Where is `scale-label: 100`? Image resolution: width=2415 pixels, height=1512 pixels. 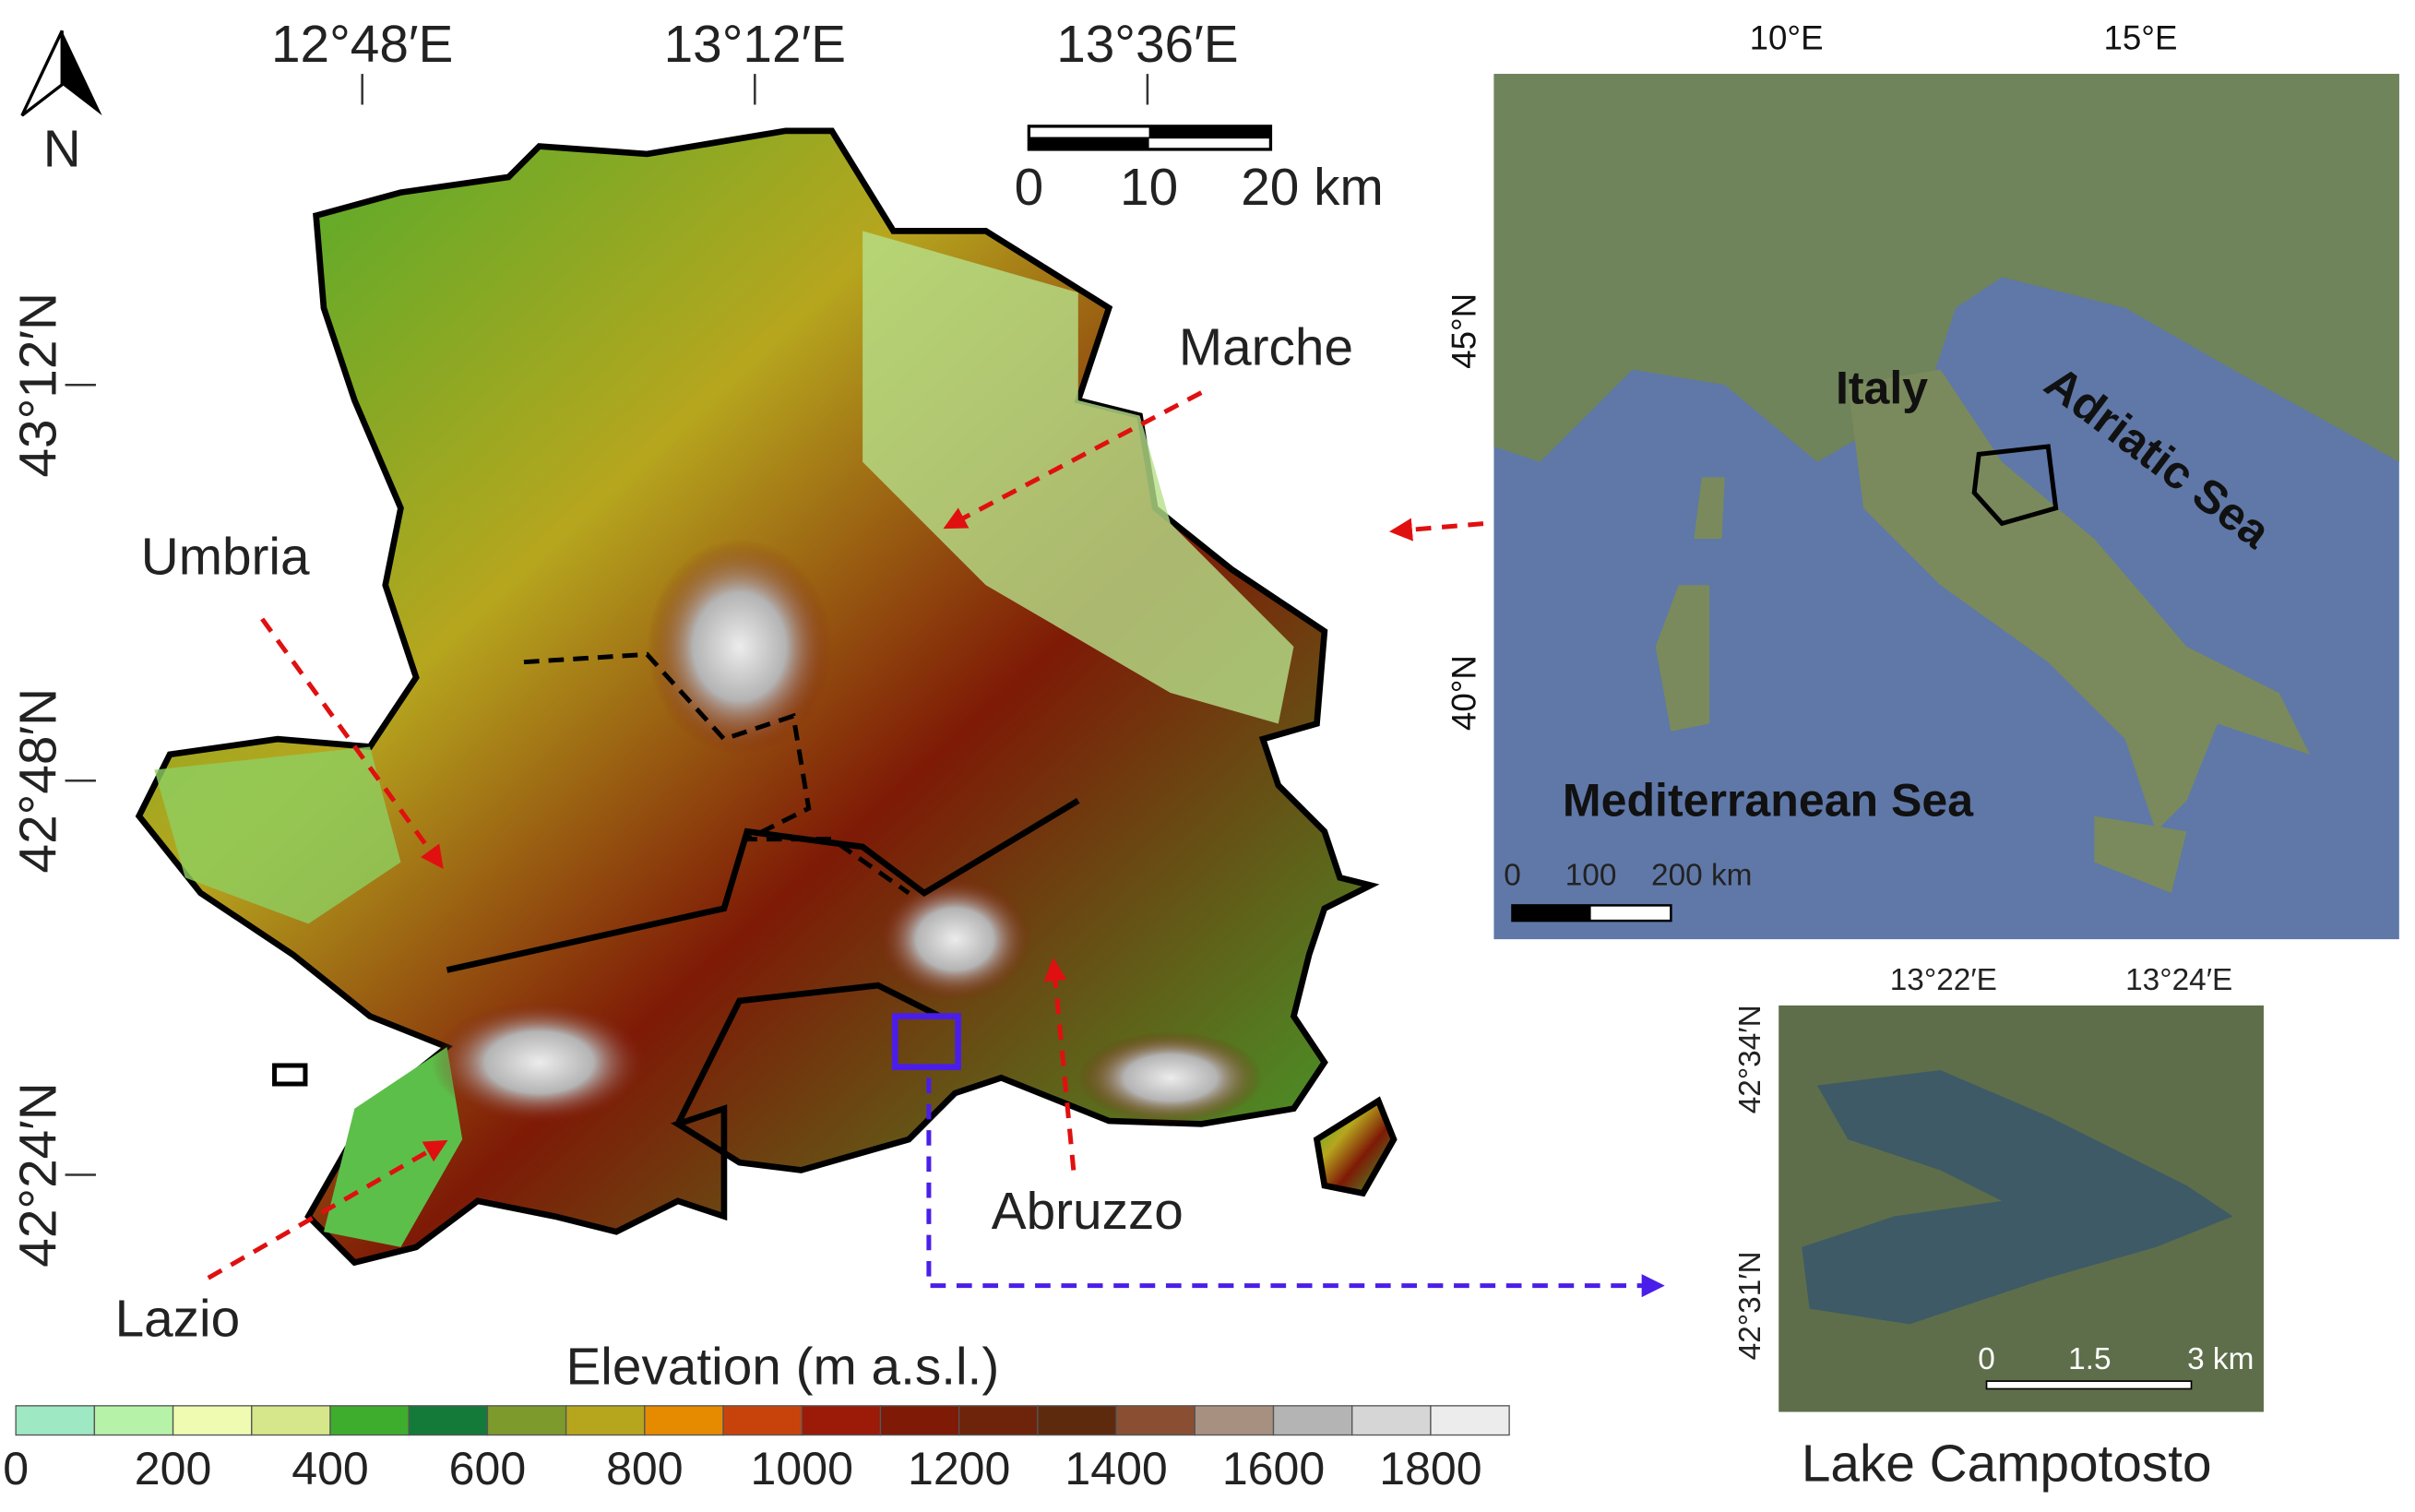 scale-label: 100 is located at coordinates (1591, 876).